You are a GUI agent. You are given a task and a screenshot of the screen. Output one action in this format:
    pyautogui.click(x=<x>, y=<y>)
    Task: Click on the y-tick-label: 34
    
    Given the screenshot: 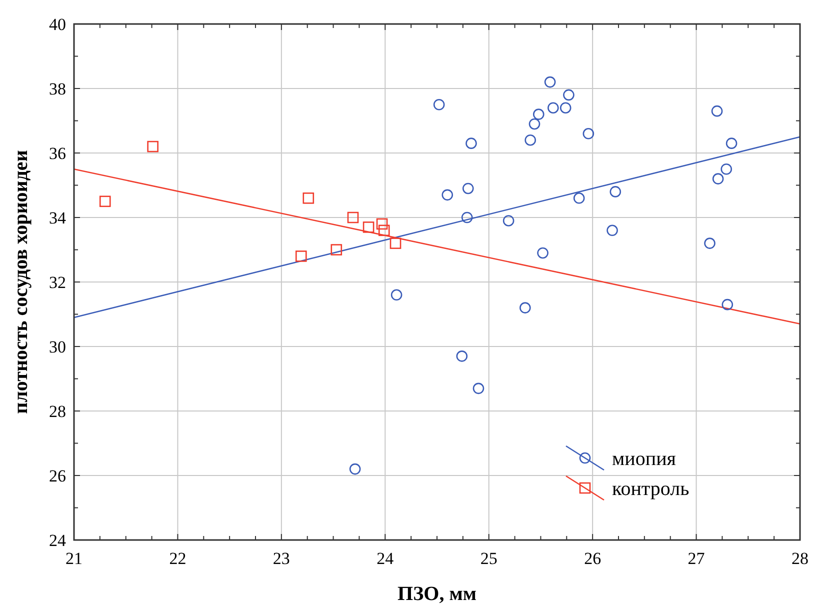 What is the action you would take?
    pyautogui.click(x=57, y=218)
    